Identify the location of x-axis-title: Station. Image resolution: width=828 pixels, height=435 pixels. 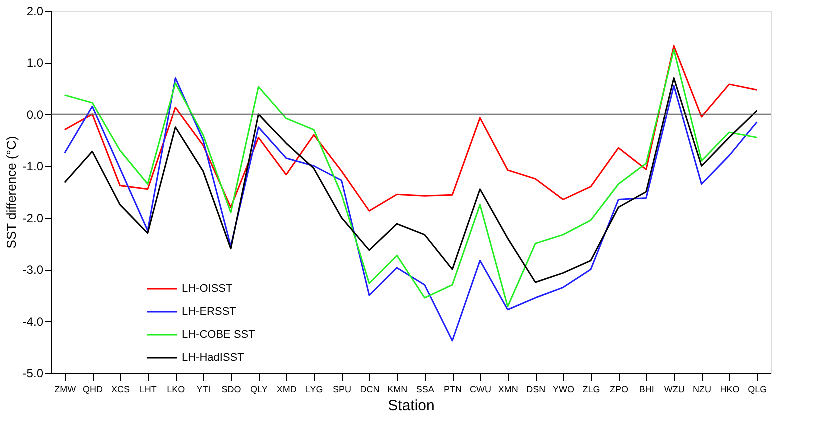
(411, 406).